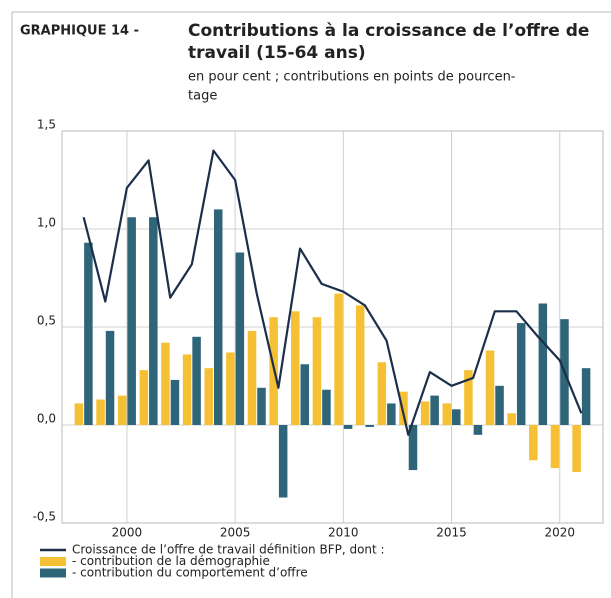 The image size is (611, 598). What do you see at coordinates (46, 223) in the screenshot?
I see `y-tick-label: 1,0` at bounding box center [46, 223].